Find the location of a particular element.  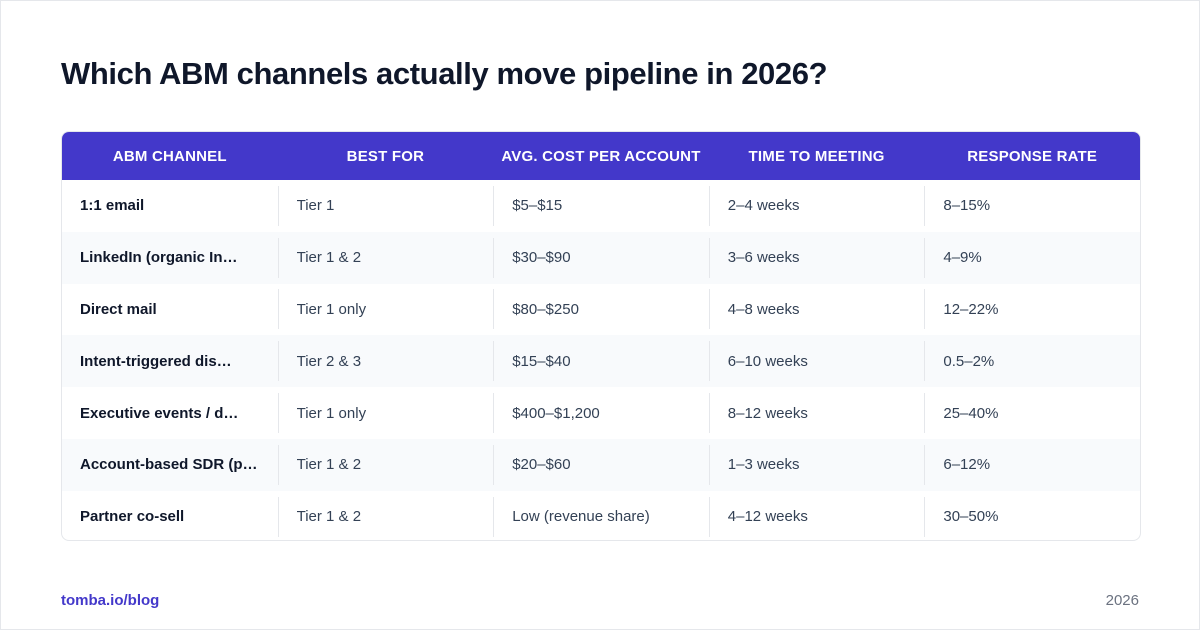

cell-time: 1–3 weeks is located at coordinates (816, 464).